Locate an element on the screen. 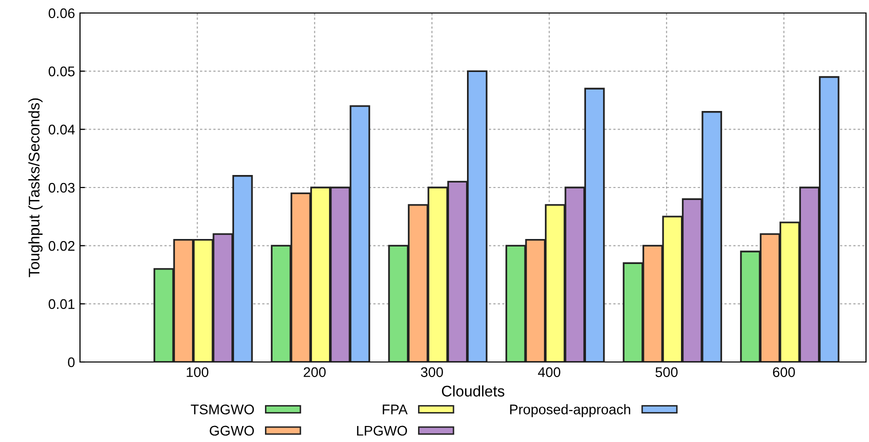  y-axis-title: Toughput (Tasks/Seconds) is located at coordinates (35, 188).